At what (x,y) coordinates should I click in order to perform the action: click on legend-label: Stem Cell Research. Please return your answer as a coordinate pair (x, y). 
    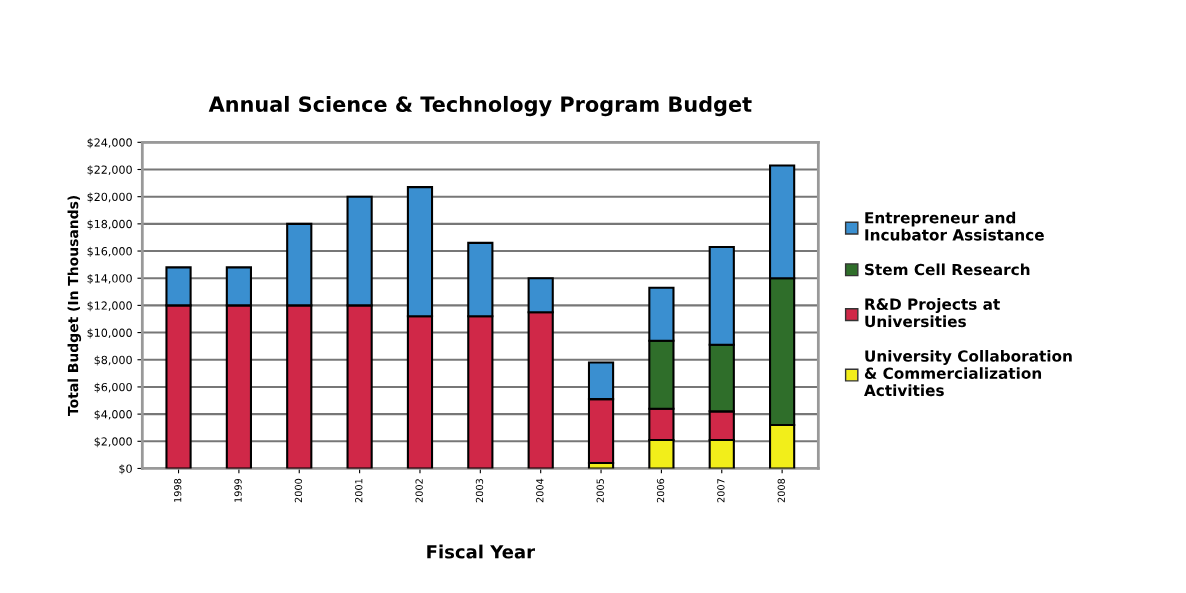
    Looking at the image, I should click on (947, 269).